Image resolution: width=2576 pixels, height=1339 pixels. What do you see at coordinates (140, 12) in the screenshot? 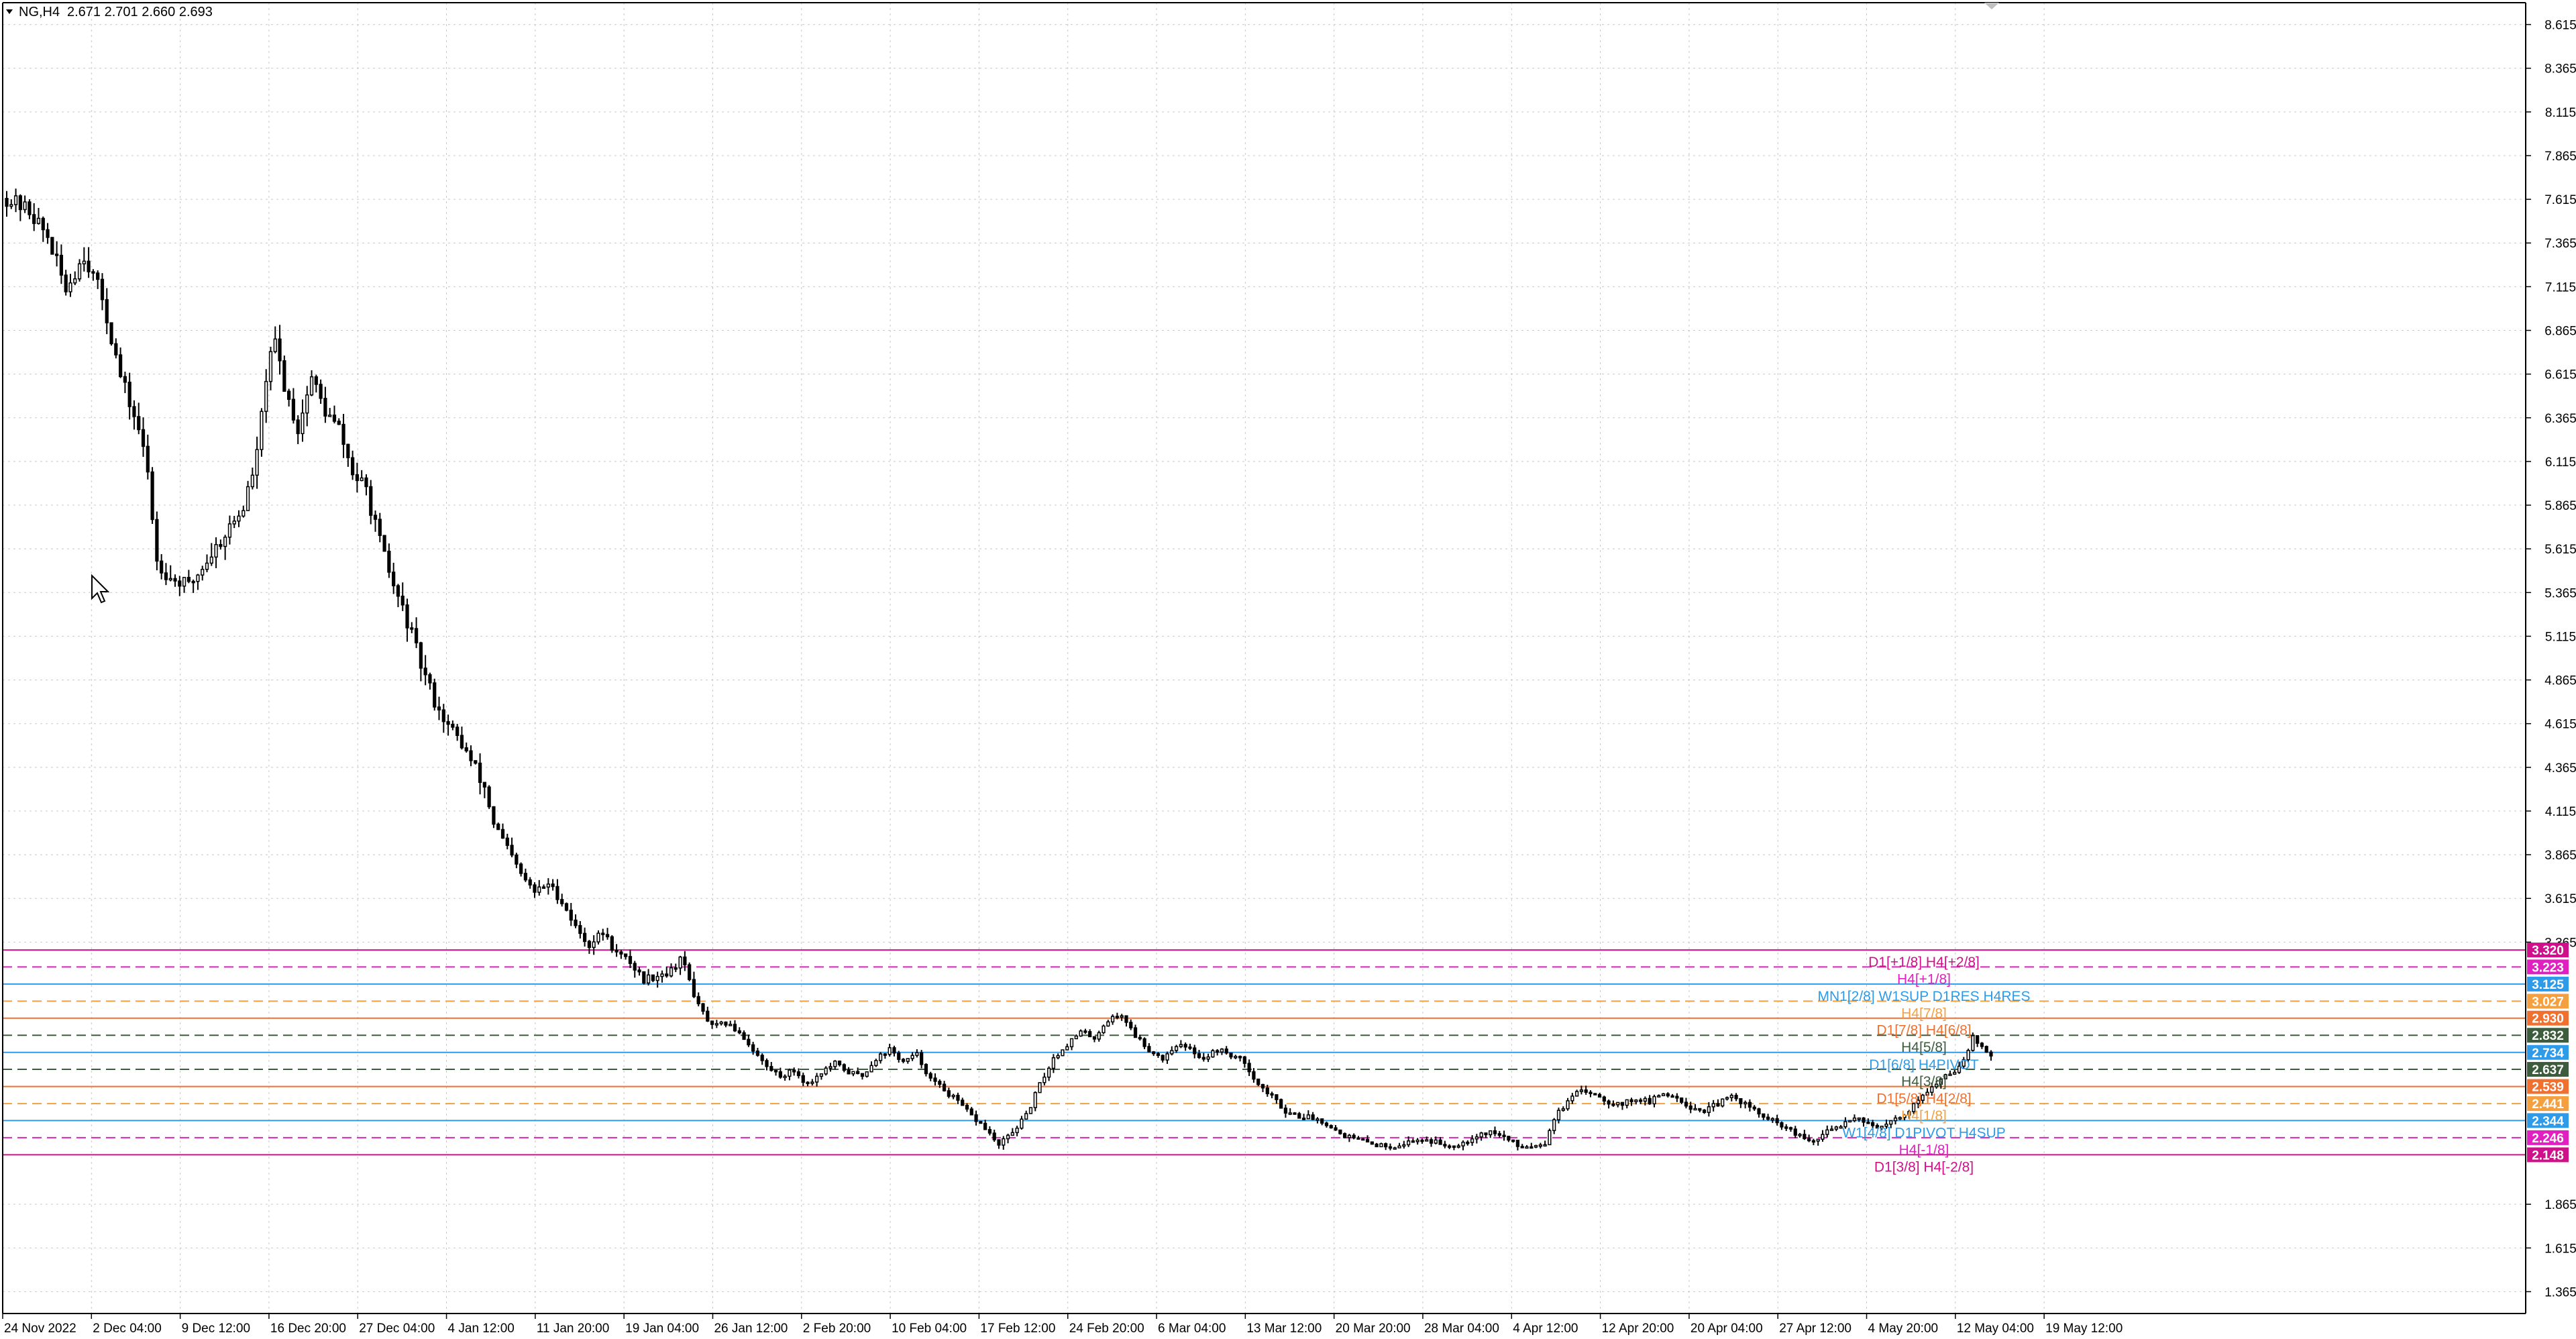
I see `ohlc-readout: 2.671 2.701 2.660 2.693` at bounding box center [140, 12].